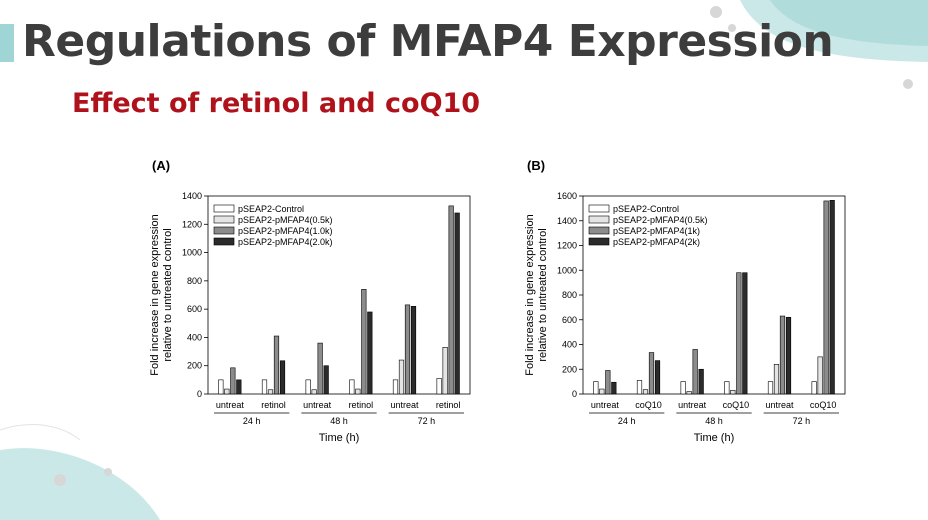 This screenshot has height=520, width=928. What do you see at coordinates (168, 294) in the screenshot?
I see `y-axis-title: relative to untreated control` at bounding box center [168, 294].